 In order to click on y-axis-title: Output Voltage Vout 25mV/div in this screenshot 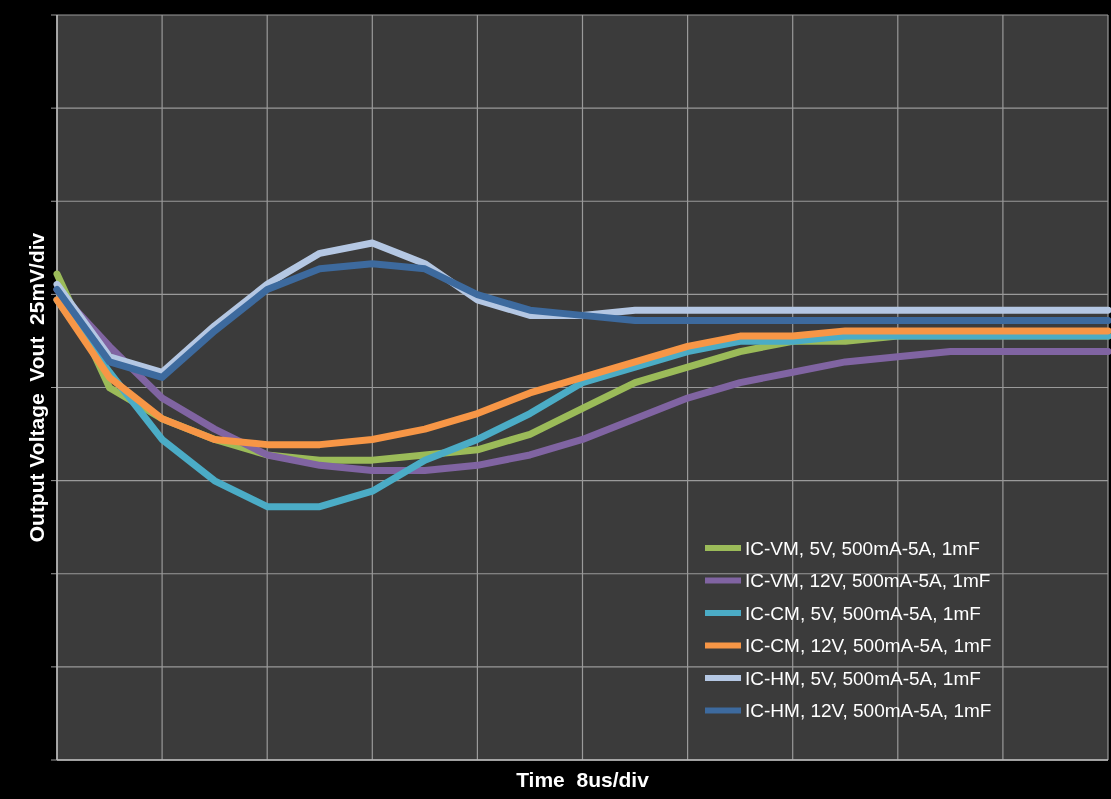, I will do `click(36, 387)`.